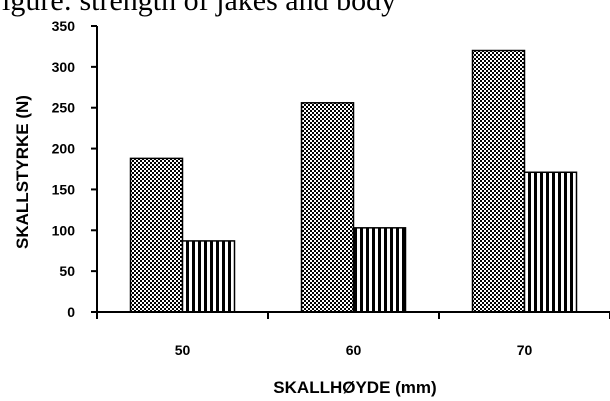 This screenshot has height=401, width=610. I want to click on x-axis-ticks: 50 60 70, so click(353, 335).